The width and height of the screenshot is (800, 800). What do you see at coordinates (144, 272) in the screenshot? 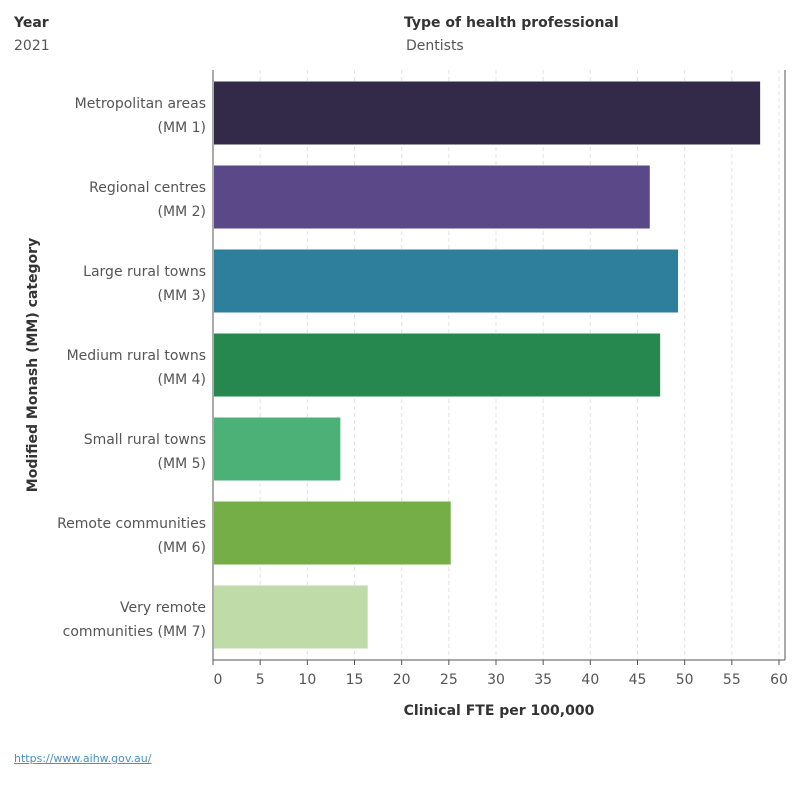
I see `category-label: Large rural towns` at bounding box center [144, 272].